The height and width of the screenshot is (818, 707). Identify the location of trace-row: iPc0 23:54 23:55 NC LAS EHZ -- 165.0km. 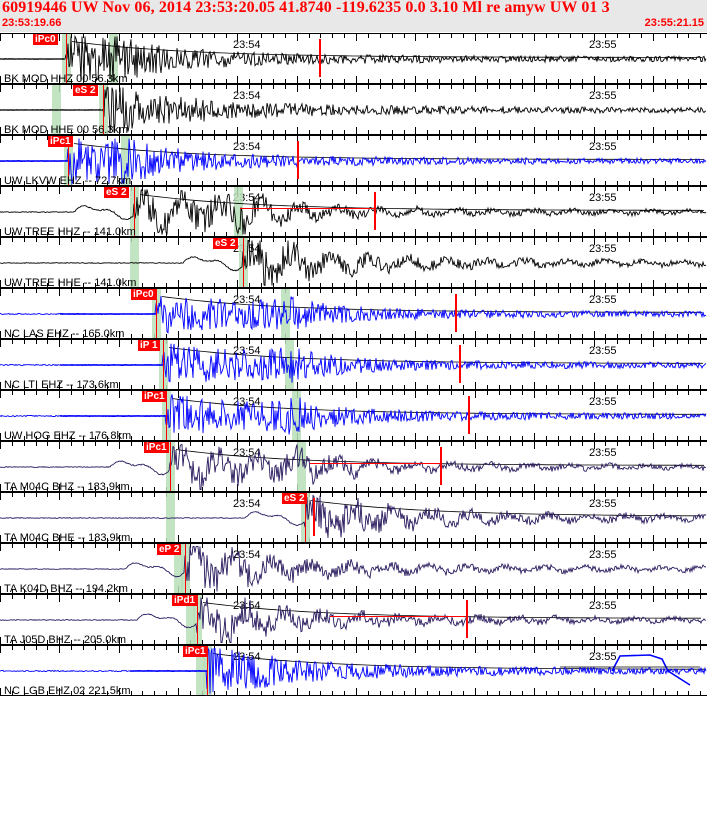
(353, 313).